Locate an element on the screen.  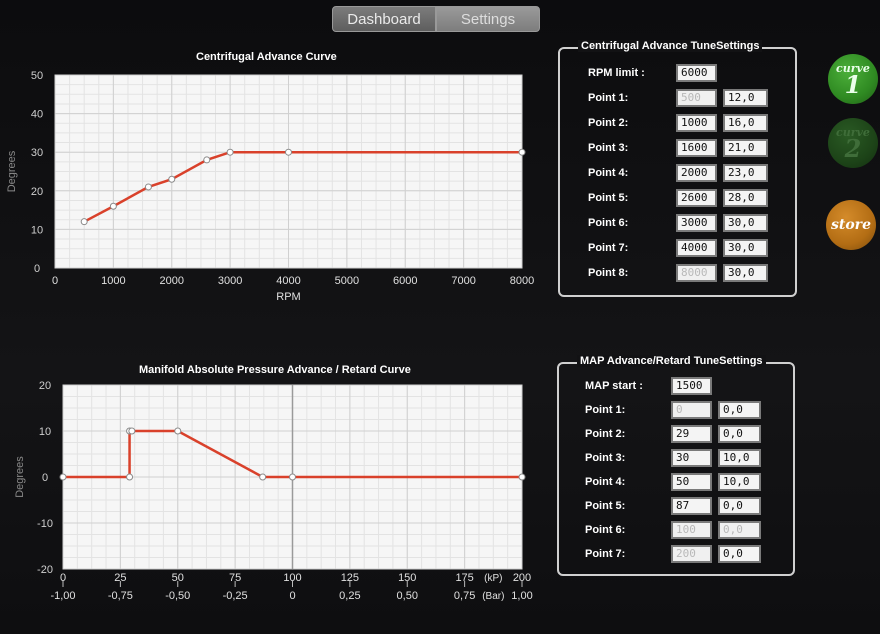
y-tick-label: 0 is located at coordinates (37, 269).